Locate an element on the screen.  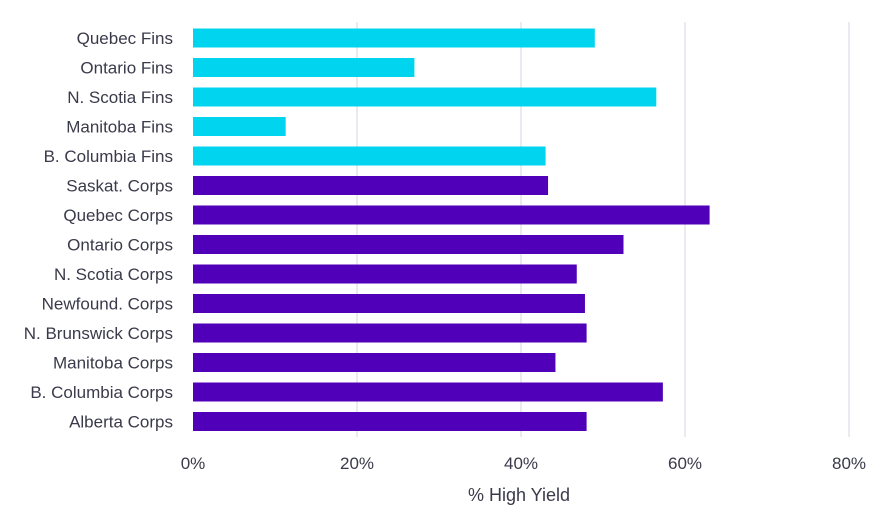
category-label: Alberta Corps is located at coordinates (121, 422).